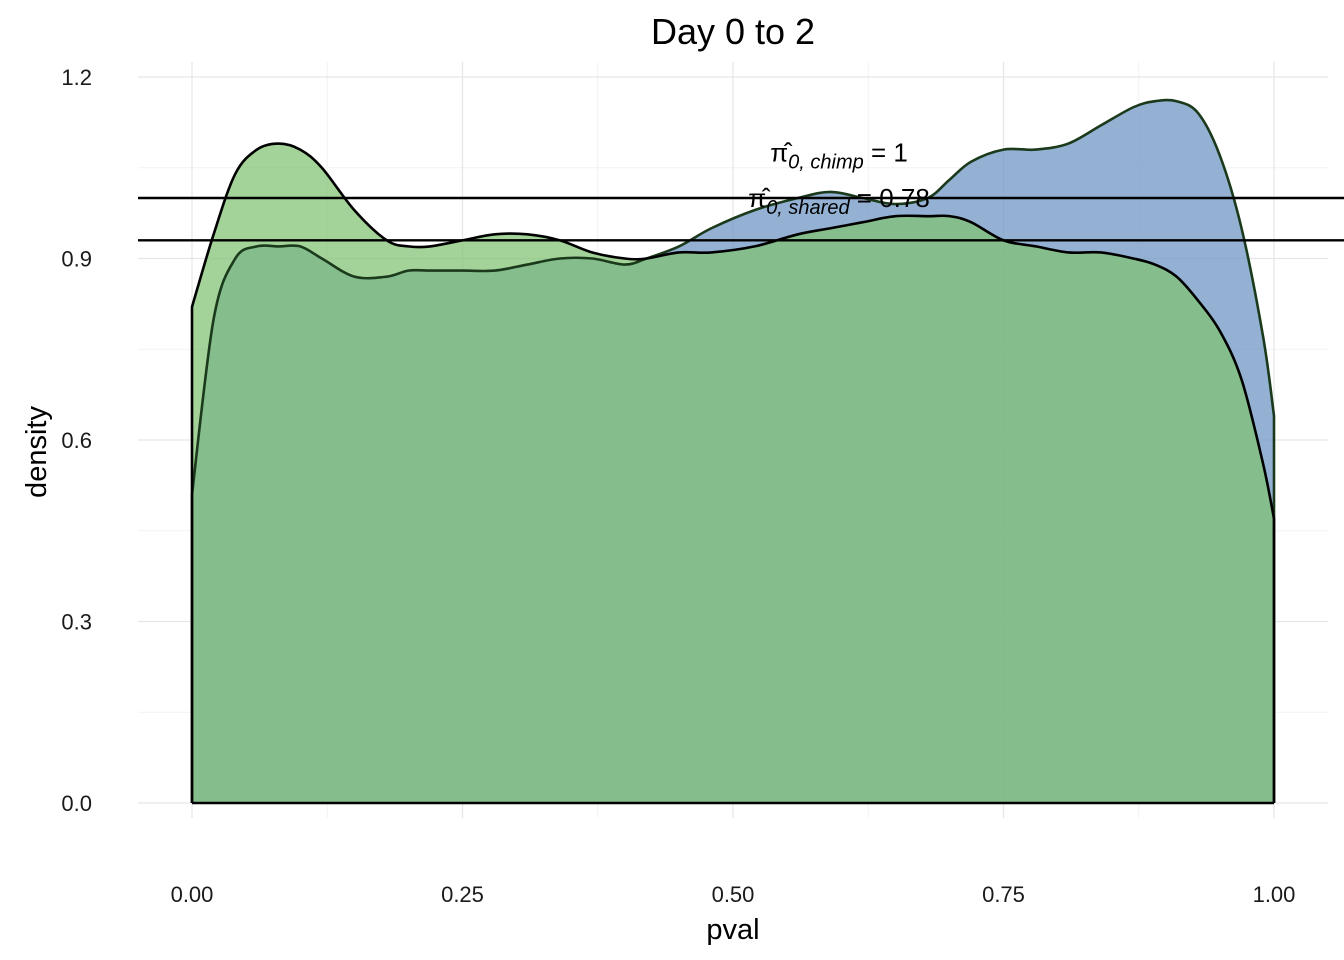 Image resolution: width=1344 pixels, height=960 pixels. What do you see at coordinates (192, 894) in the screenshot?
I see `x-tick-label: 0.00` at bounding box center [192, 894].